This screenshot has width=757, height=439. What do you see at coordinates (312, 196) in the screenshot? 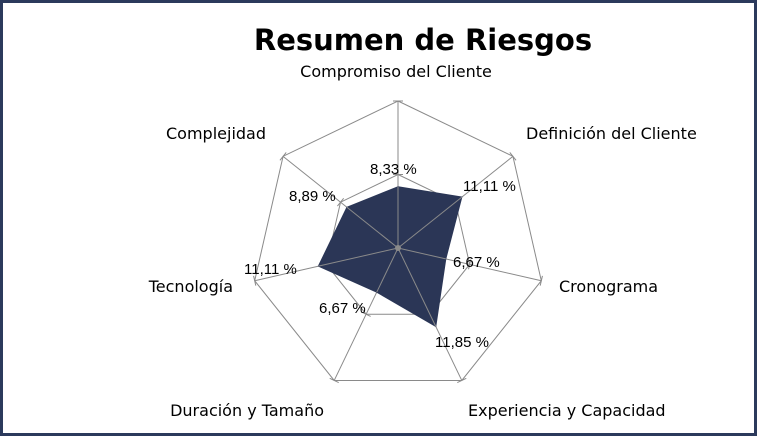
I see `data-label: 8,89 %` at bounding box center [312, 196].